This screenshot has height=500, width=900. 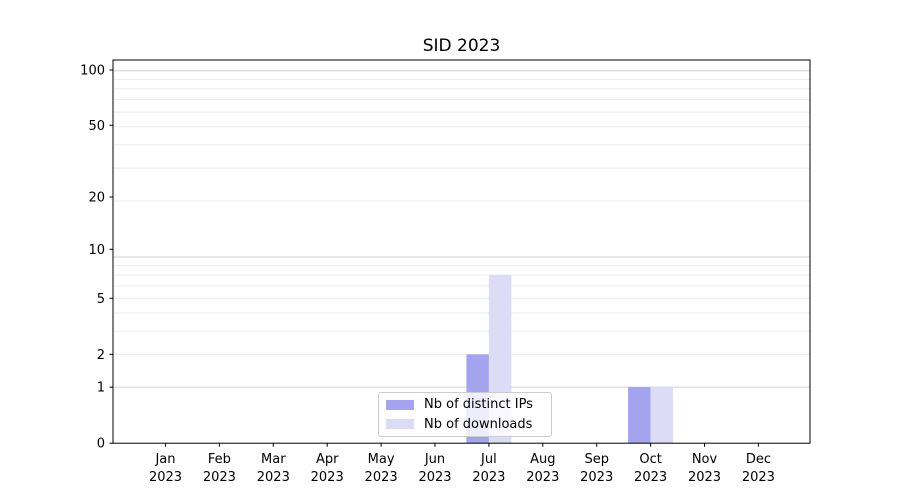 I want to click on legend-label-downloads: Nb of downloads, so click(x=478, y=424).